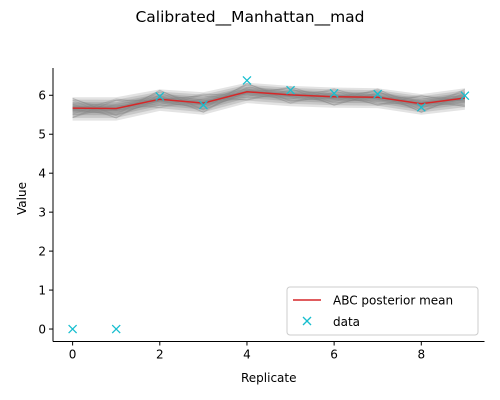  Describe the element at coordinates (42, 173) in the screenshot. I see `y-tick-label: 4` at that location.